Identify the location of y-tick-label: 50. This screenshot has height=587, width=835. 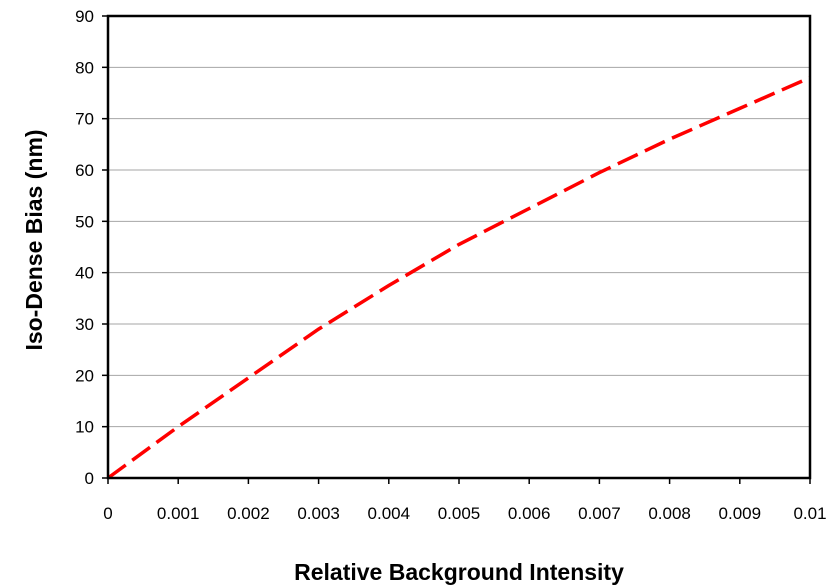
(84, 221).